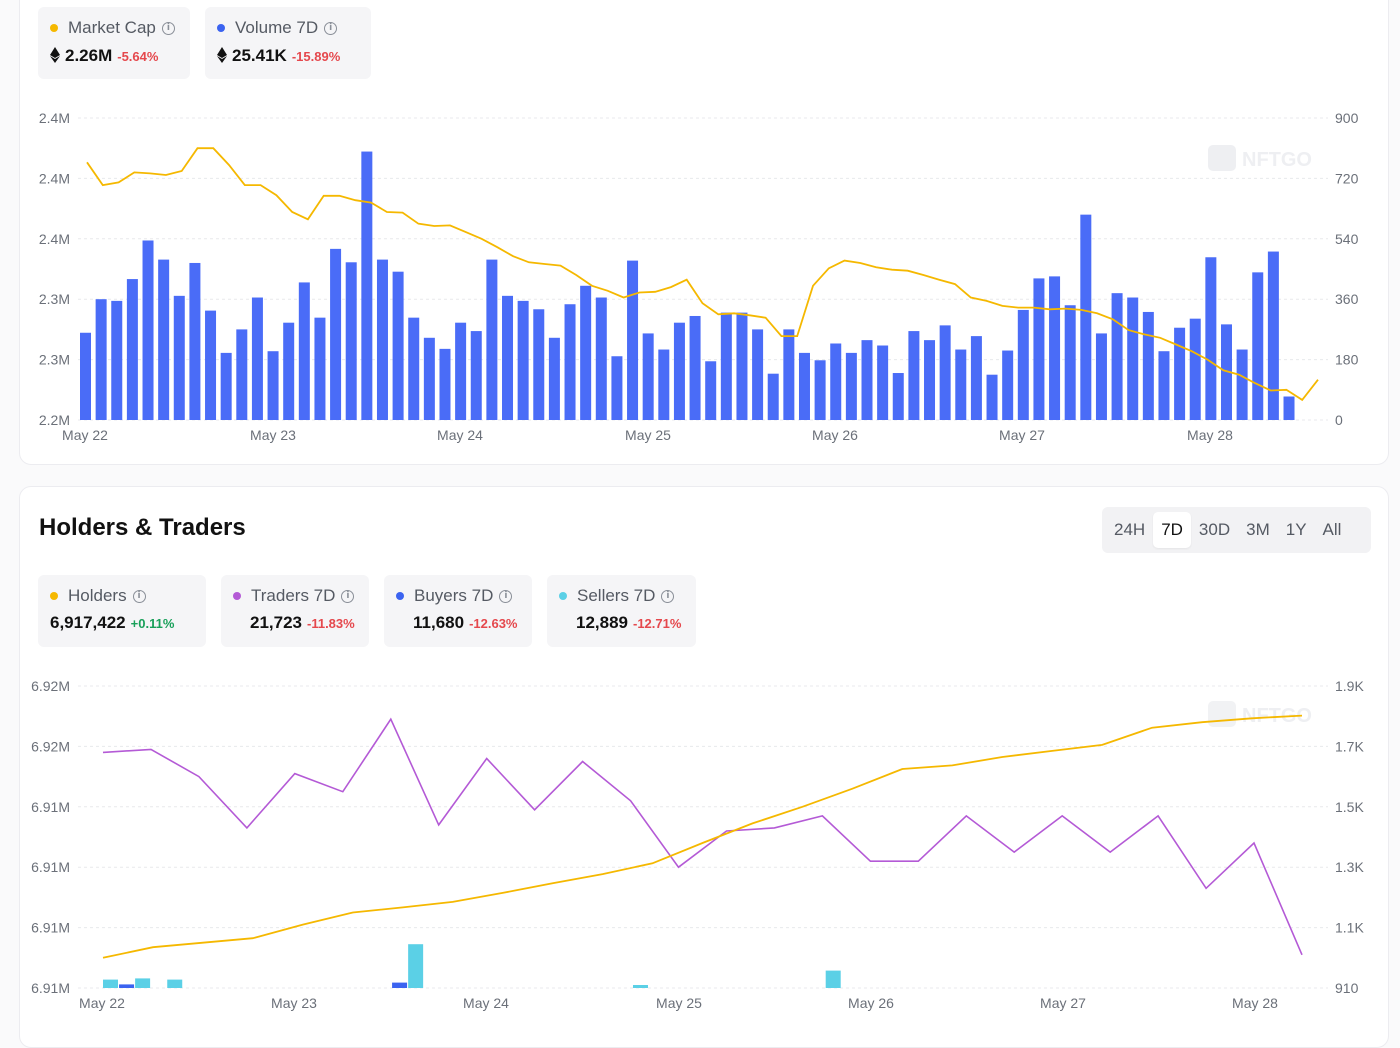  Describe the element at coordinates (621, 611) in the screenshot. I see `metric-sellers-7d: Sellers 7D i 12,889 -12.71%` at that location.